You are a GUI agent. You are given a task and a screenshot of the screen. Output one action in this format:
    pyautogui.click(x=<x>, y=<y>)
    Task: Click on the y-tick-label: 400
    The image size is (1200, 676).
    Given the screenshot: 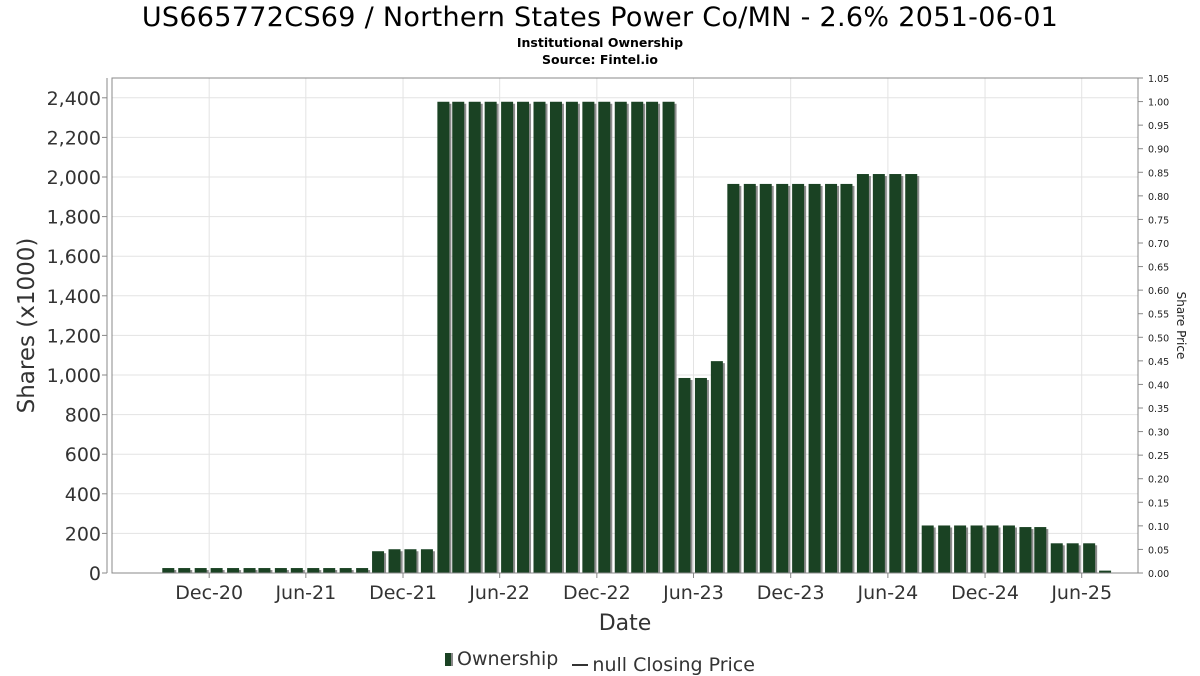 What is the action you would take?
    pyautogui.click(x=83, y=495)
    